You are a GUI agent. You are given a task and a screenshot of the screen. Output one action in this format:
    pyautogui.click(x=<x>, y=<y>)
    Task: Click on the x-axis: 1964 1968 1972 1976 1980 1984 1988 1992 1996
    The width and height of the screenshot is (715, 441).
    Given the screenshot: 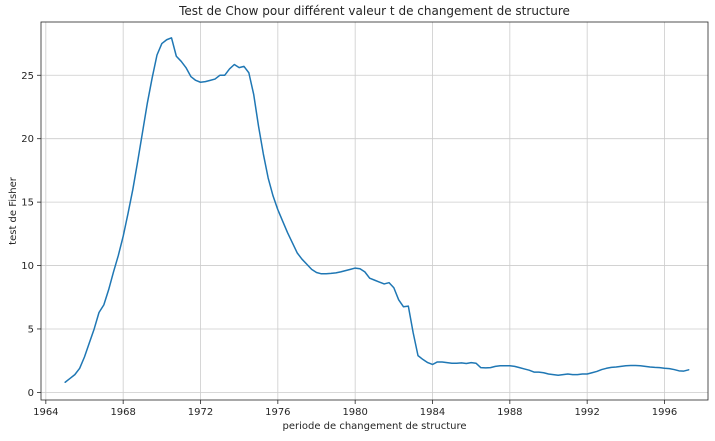 What is the action you would take?
    pyautogui.click(x=355, y=409)
    